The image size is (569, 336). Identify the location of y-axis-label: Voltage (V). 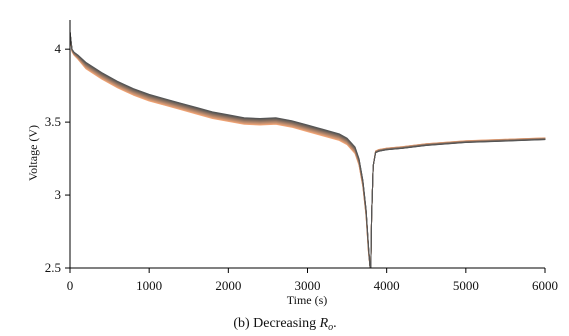
(33, 153).